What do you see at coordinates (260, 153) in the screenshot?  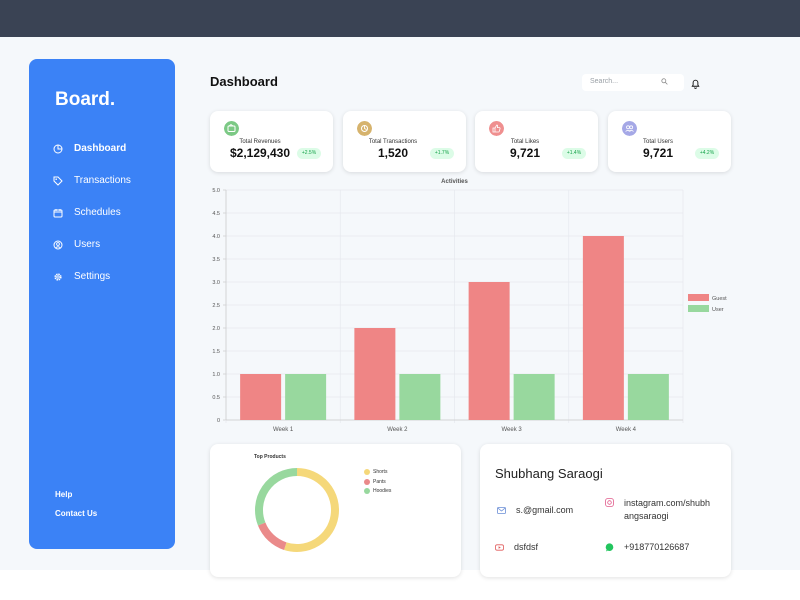 I see `stat-value: $2,129,430` at bounding box center [260, 153].